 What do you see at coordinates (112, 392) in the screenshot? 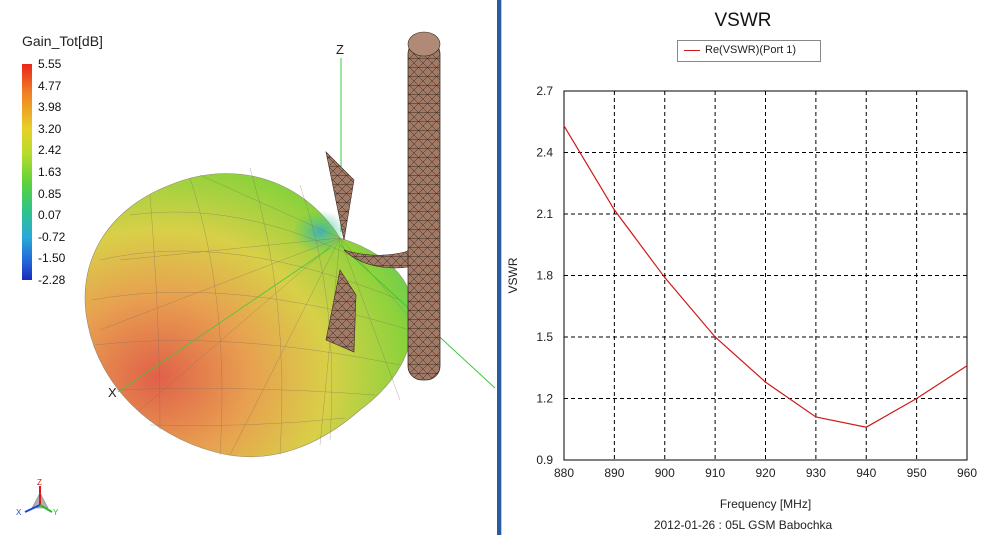
I see `x-axis-label: X` at bounding box center [112, 392].